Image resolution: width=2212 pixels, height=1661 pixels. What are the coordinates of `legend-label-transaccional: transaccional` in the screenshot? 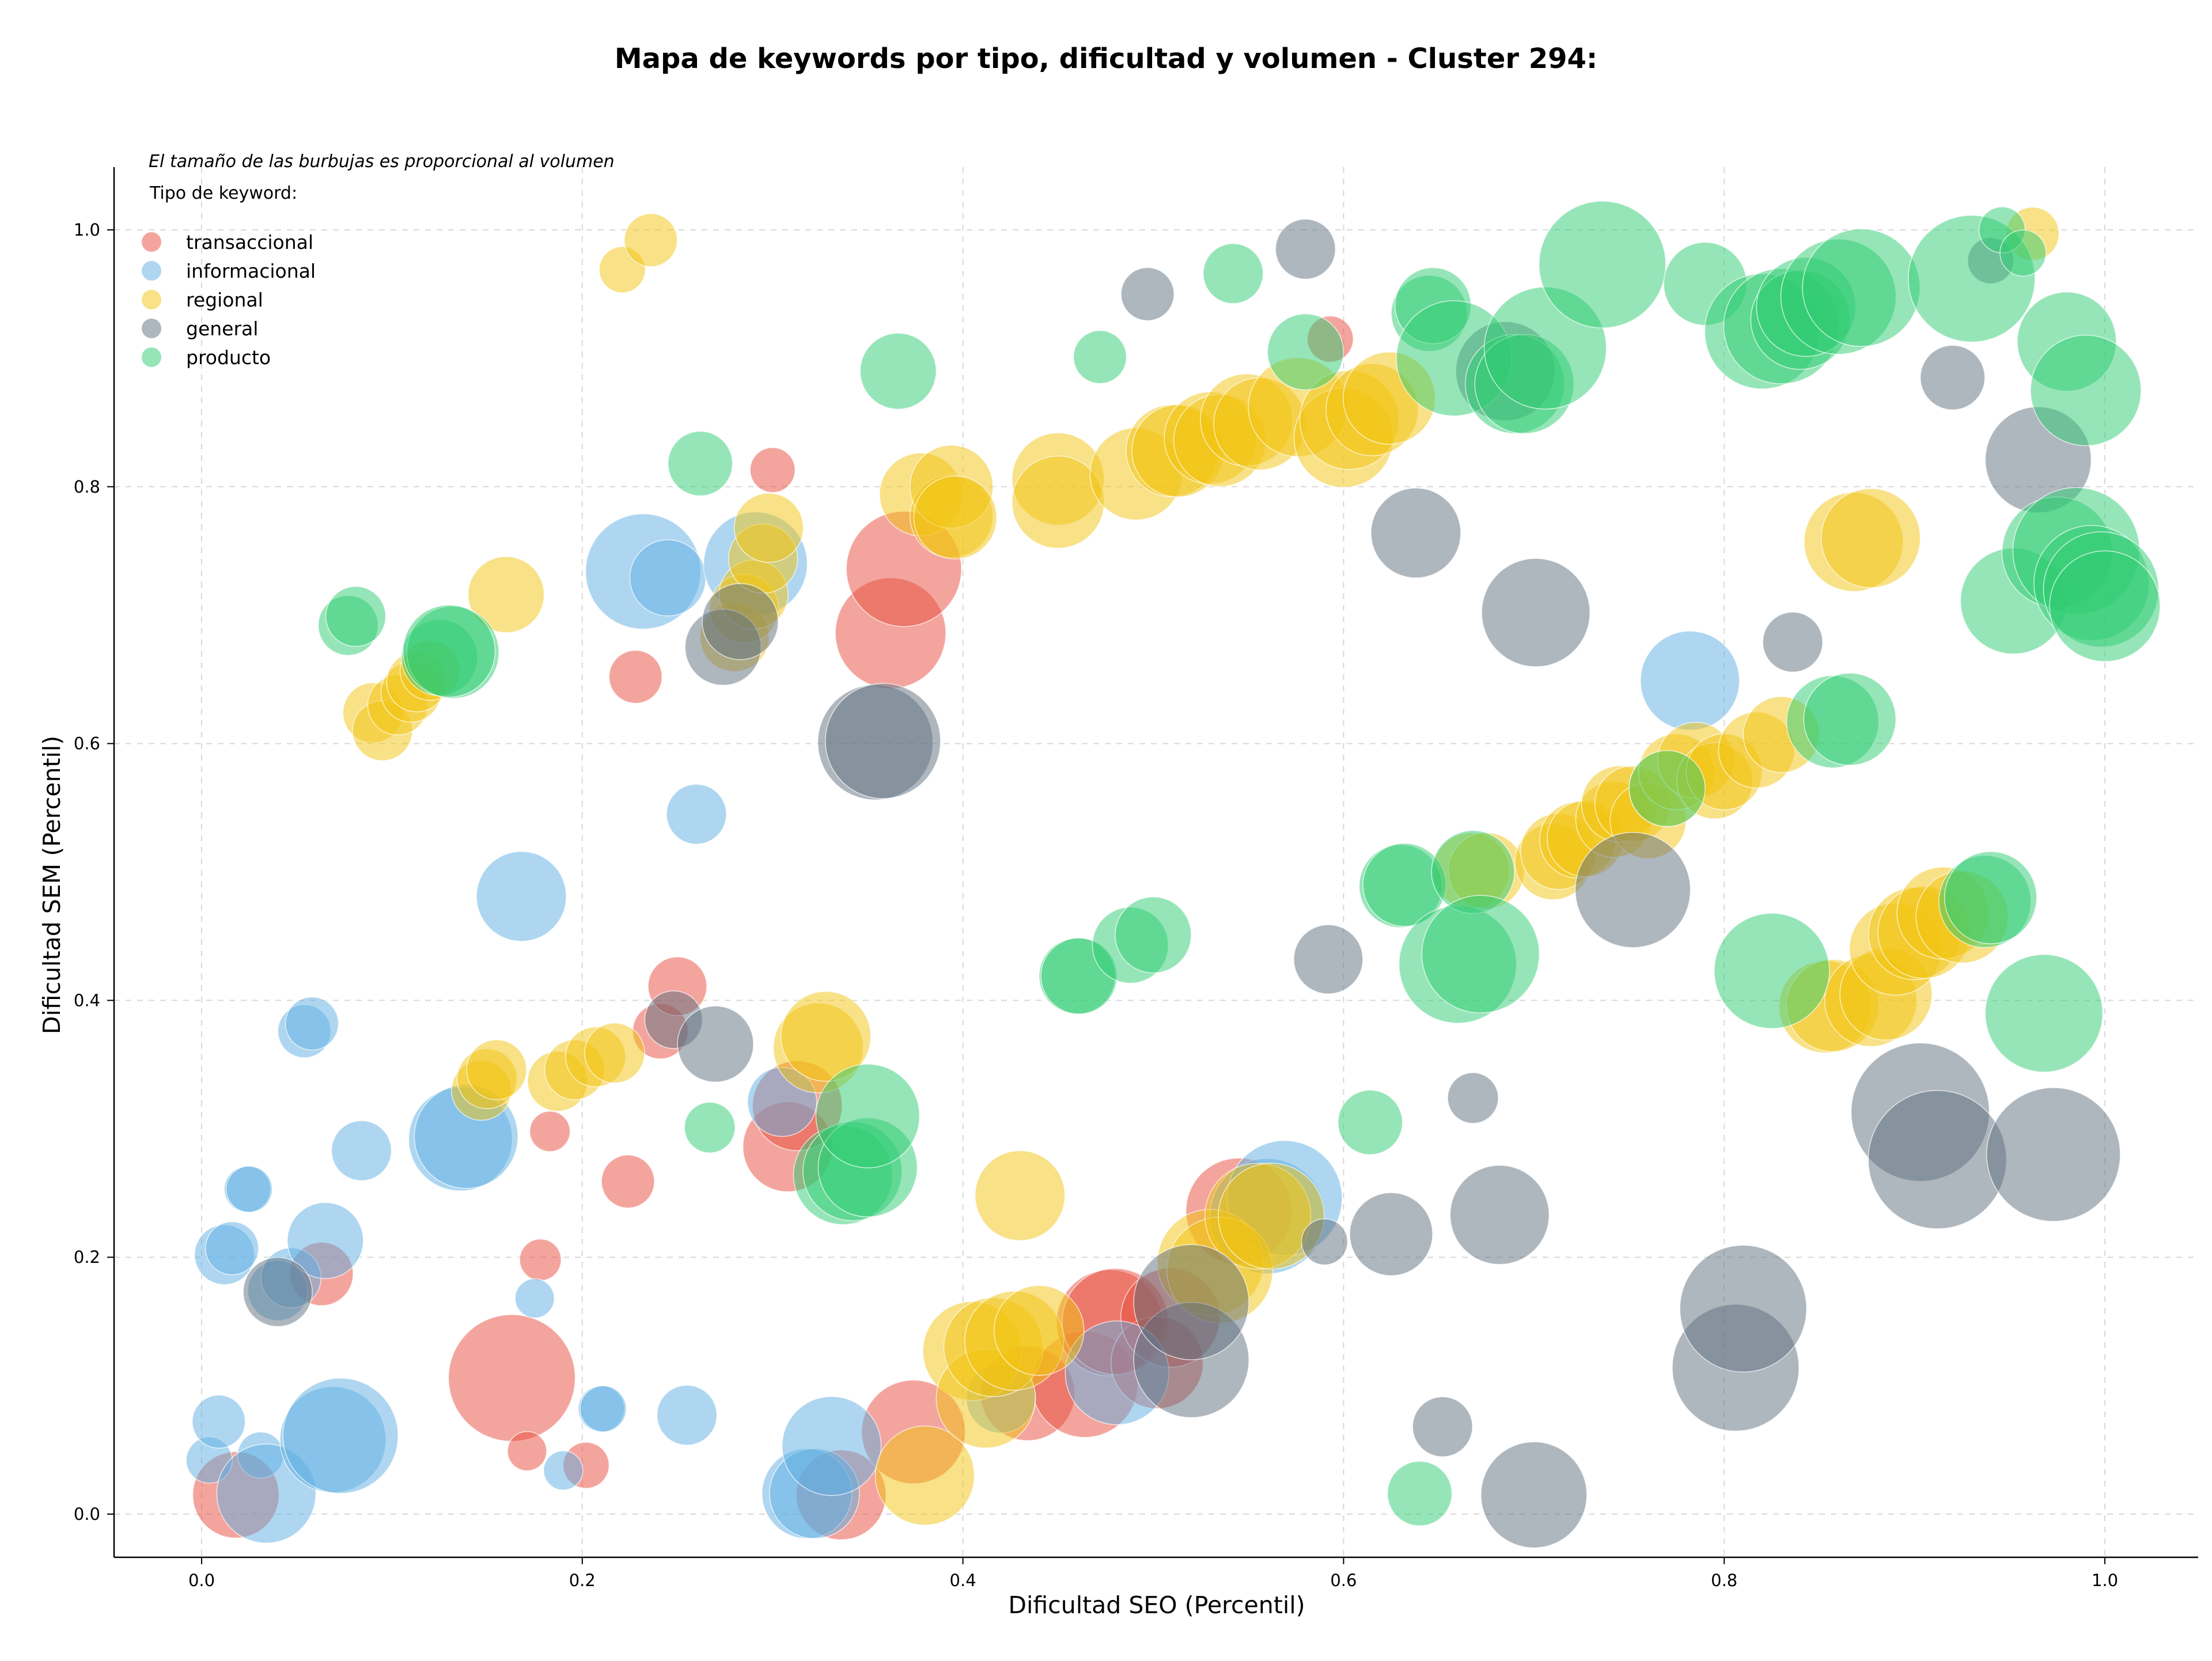 It's located at (249, 242).